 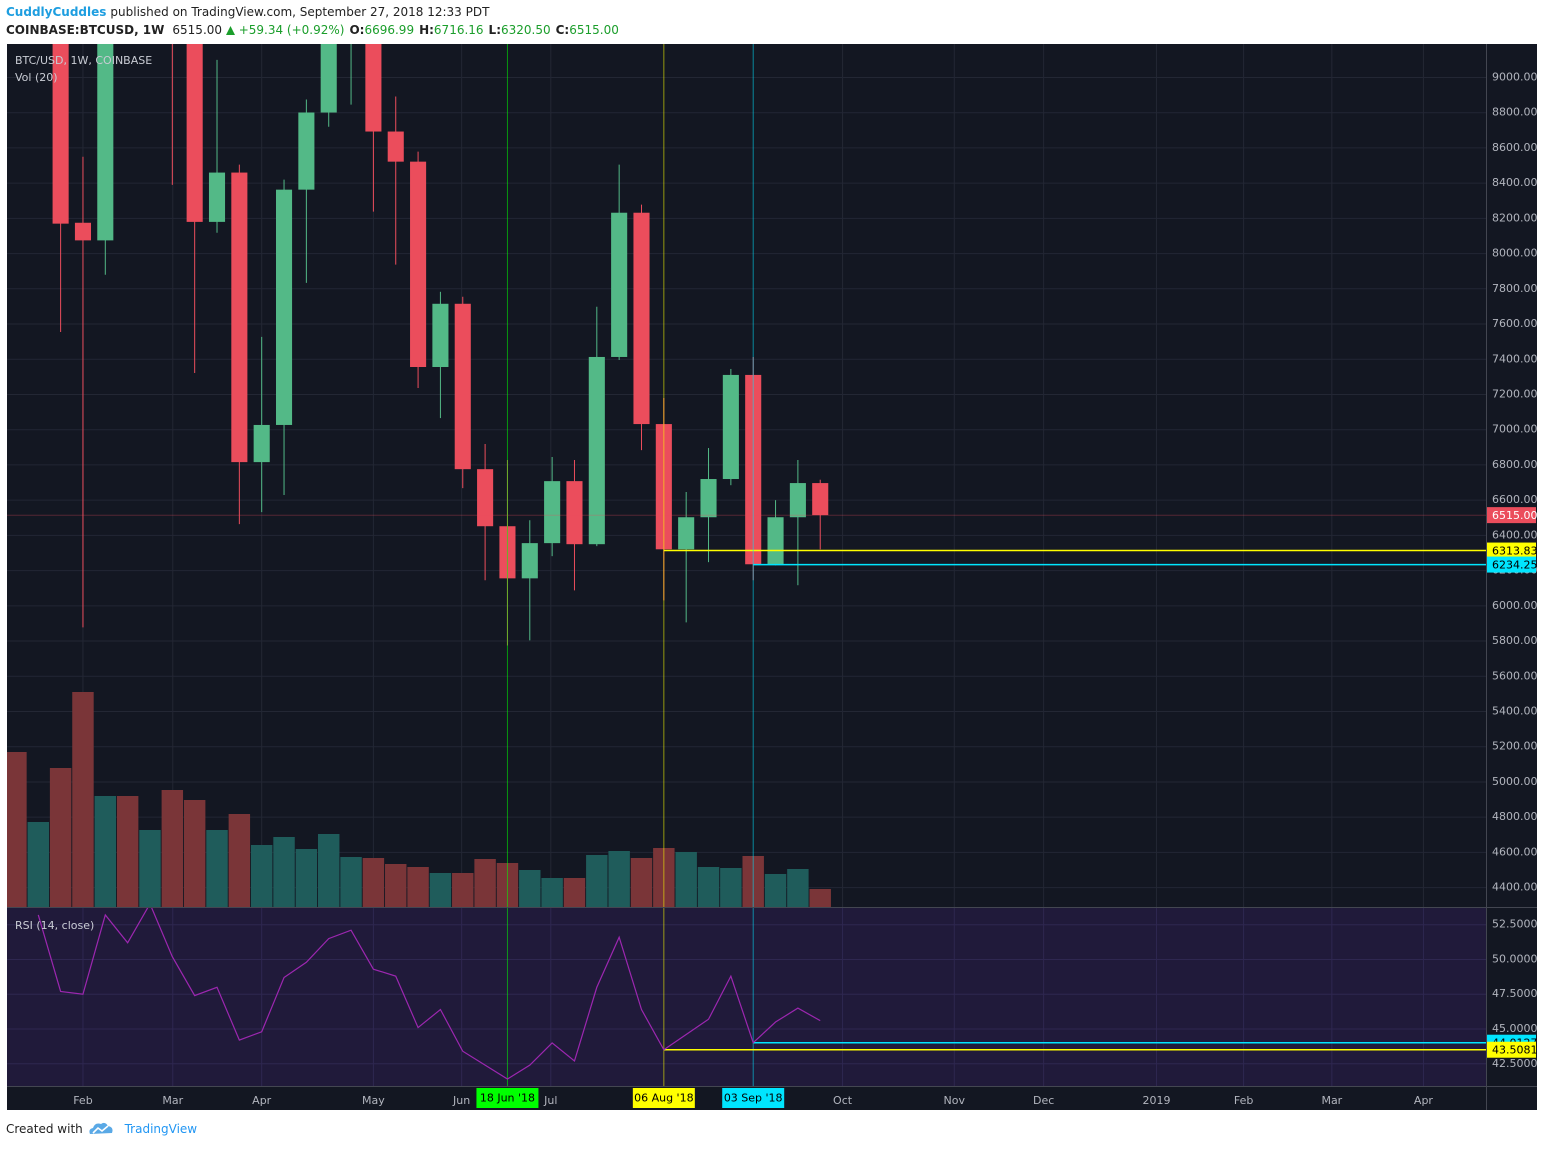 What do you see at coordinates (36, 77) in the screenshot?
I see `panel-title: Vol (20)` at bounding box center [36, 77].